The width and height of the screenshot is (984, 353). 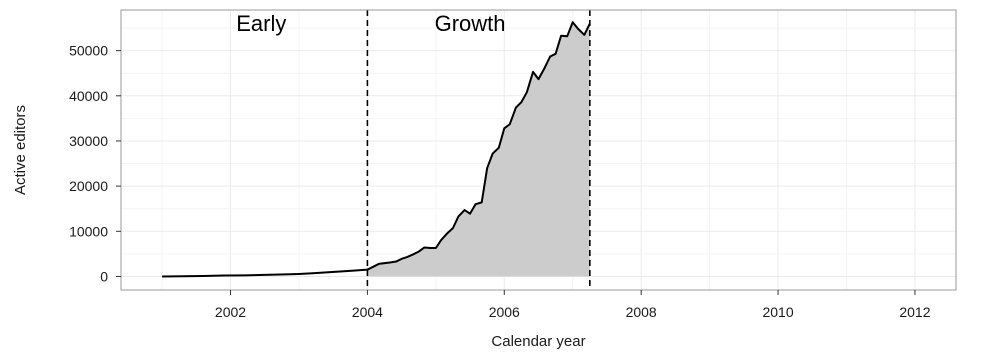 I want to click on y-axis-ticks: 0 10000 20000 30000 40000 50000, so click(x=95, y=163).